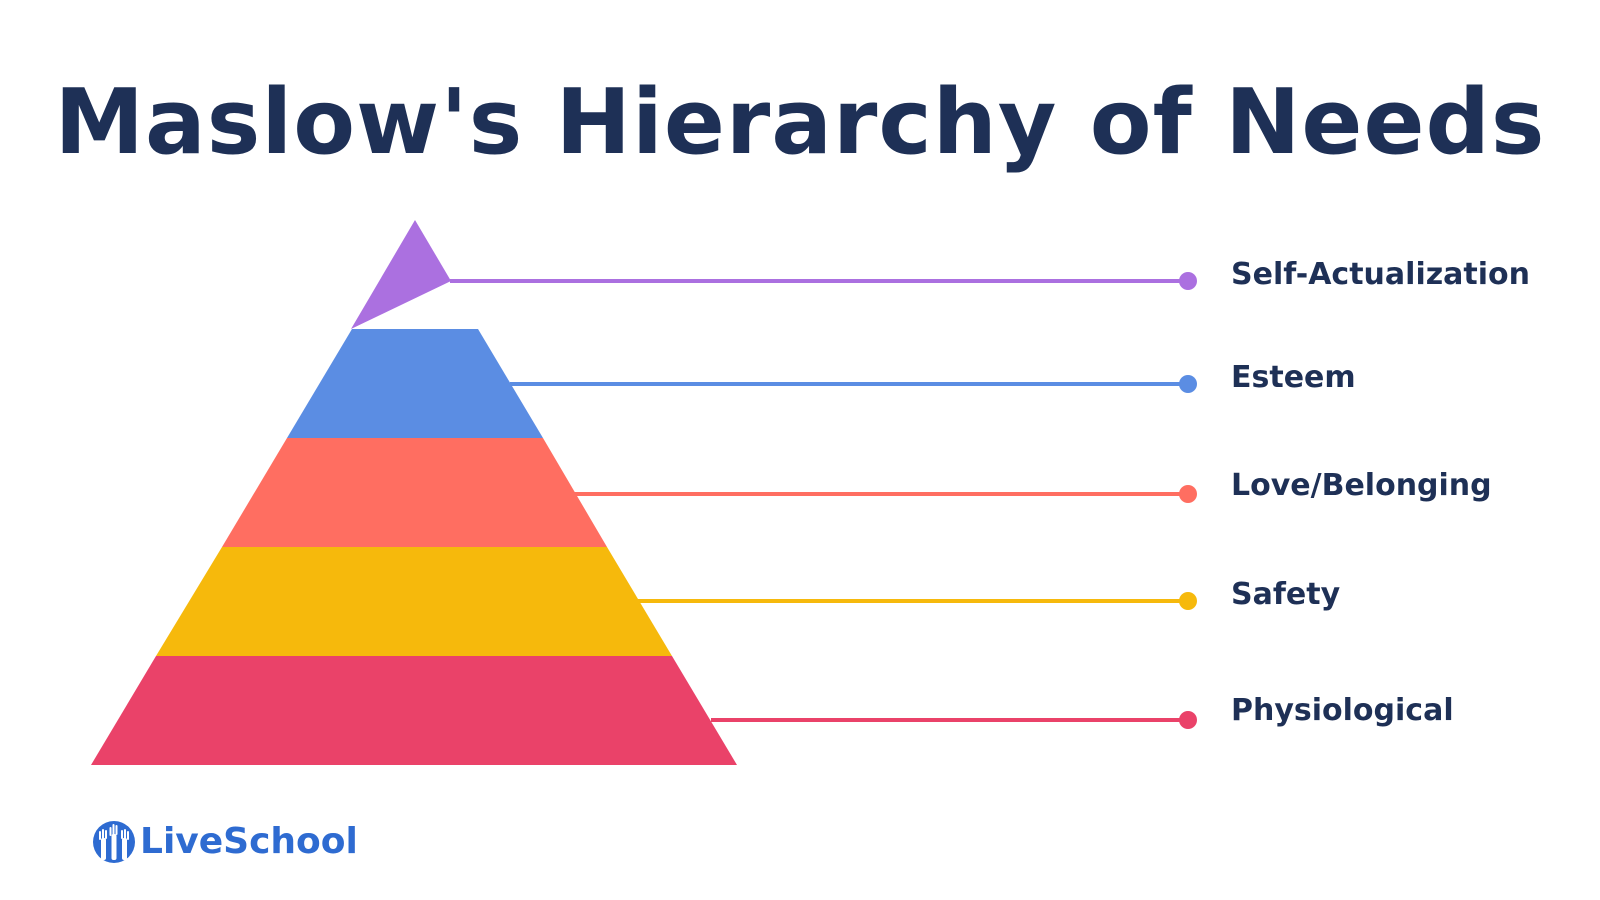  What do you see at coordinates (1286, 594) in the screenshot?
I see `level-label-safety: Safety` at bounding box center [1286, 594].